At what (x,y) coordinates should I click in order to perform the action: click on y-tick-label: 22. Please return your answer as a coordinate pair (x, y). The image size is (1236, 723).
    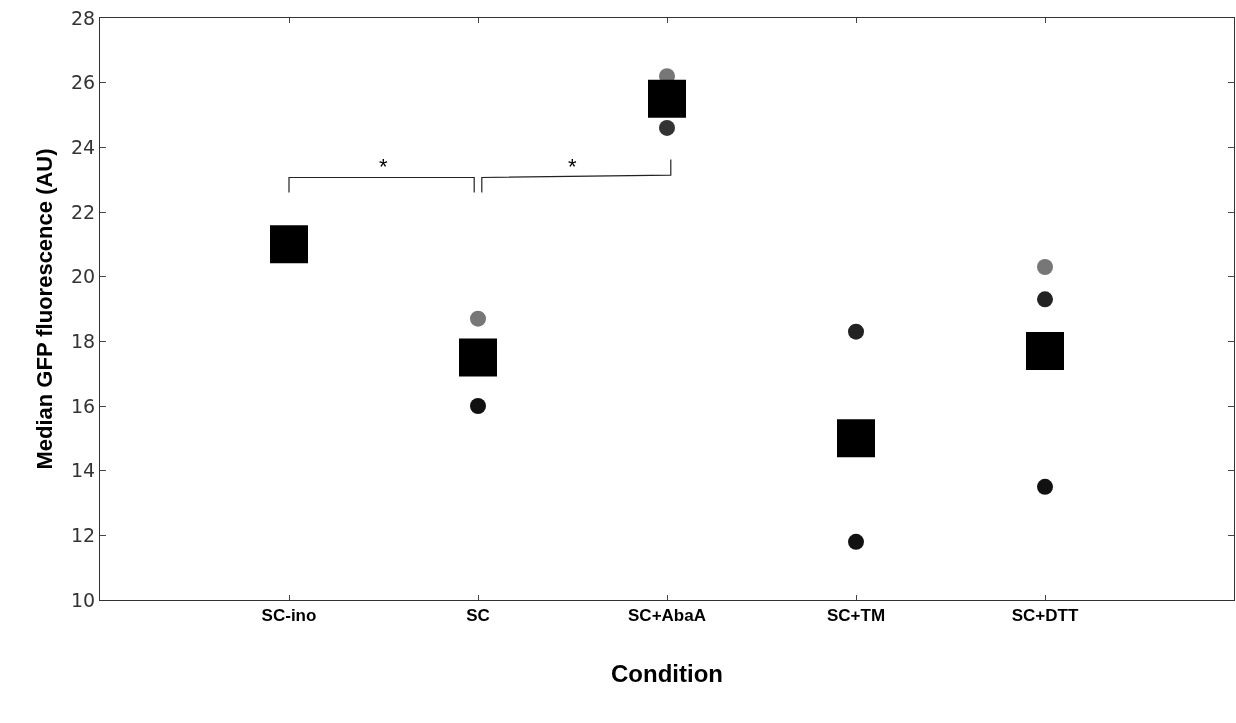
    Looking at the image, I should click on (83, 211).